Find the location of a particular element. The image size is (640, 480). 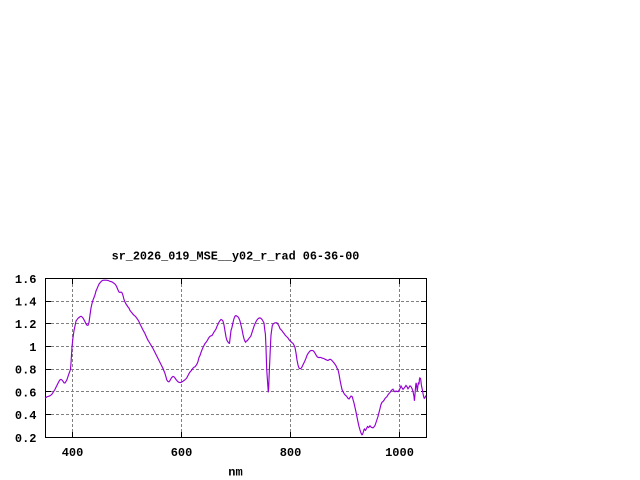

svg-text: 1.6 is located at coordinates (26, 280).